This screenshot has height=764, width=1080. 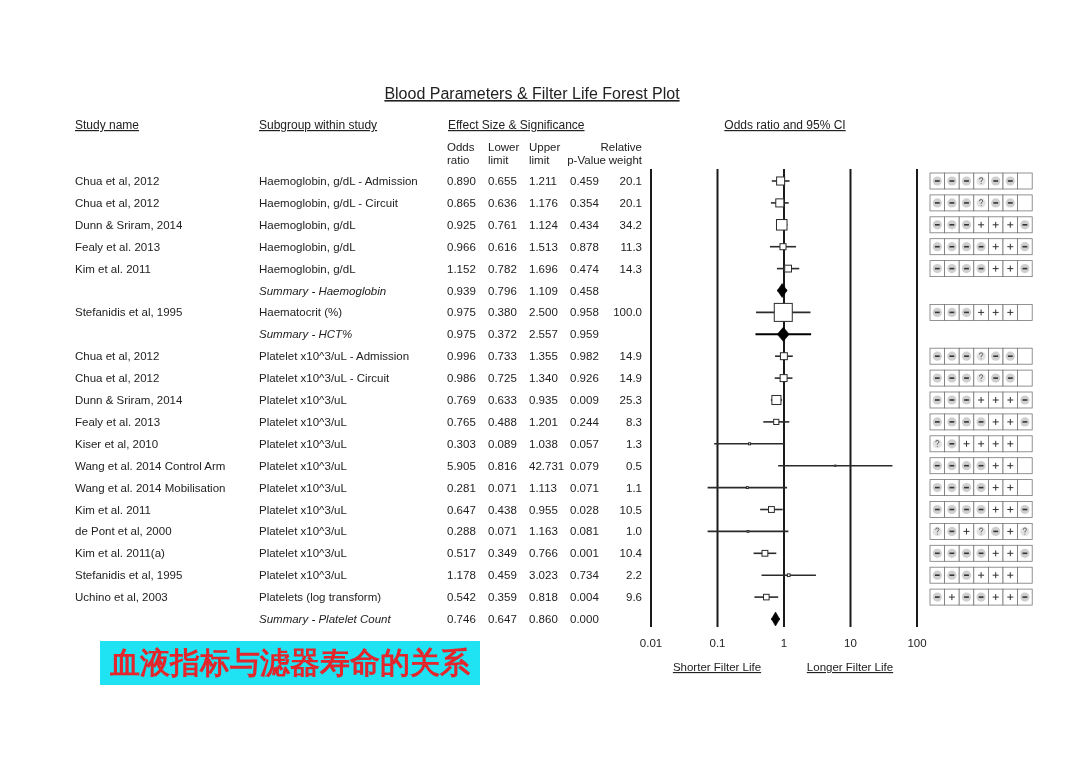 What do you see at coordinates (634, 531) in the screenshot?
I see `cell-label: 1.0` at bounding box center [634, 531].